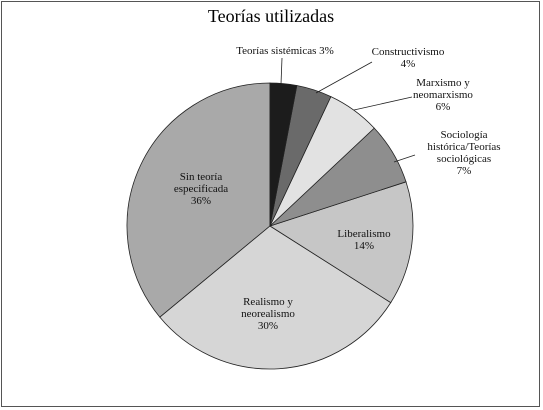  I want to click on category-label: Constructivismo, so click(408, 52).